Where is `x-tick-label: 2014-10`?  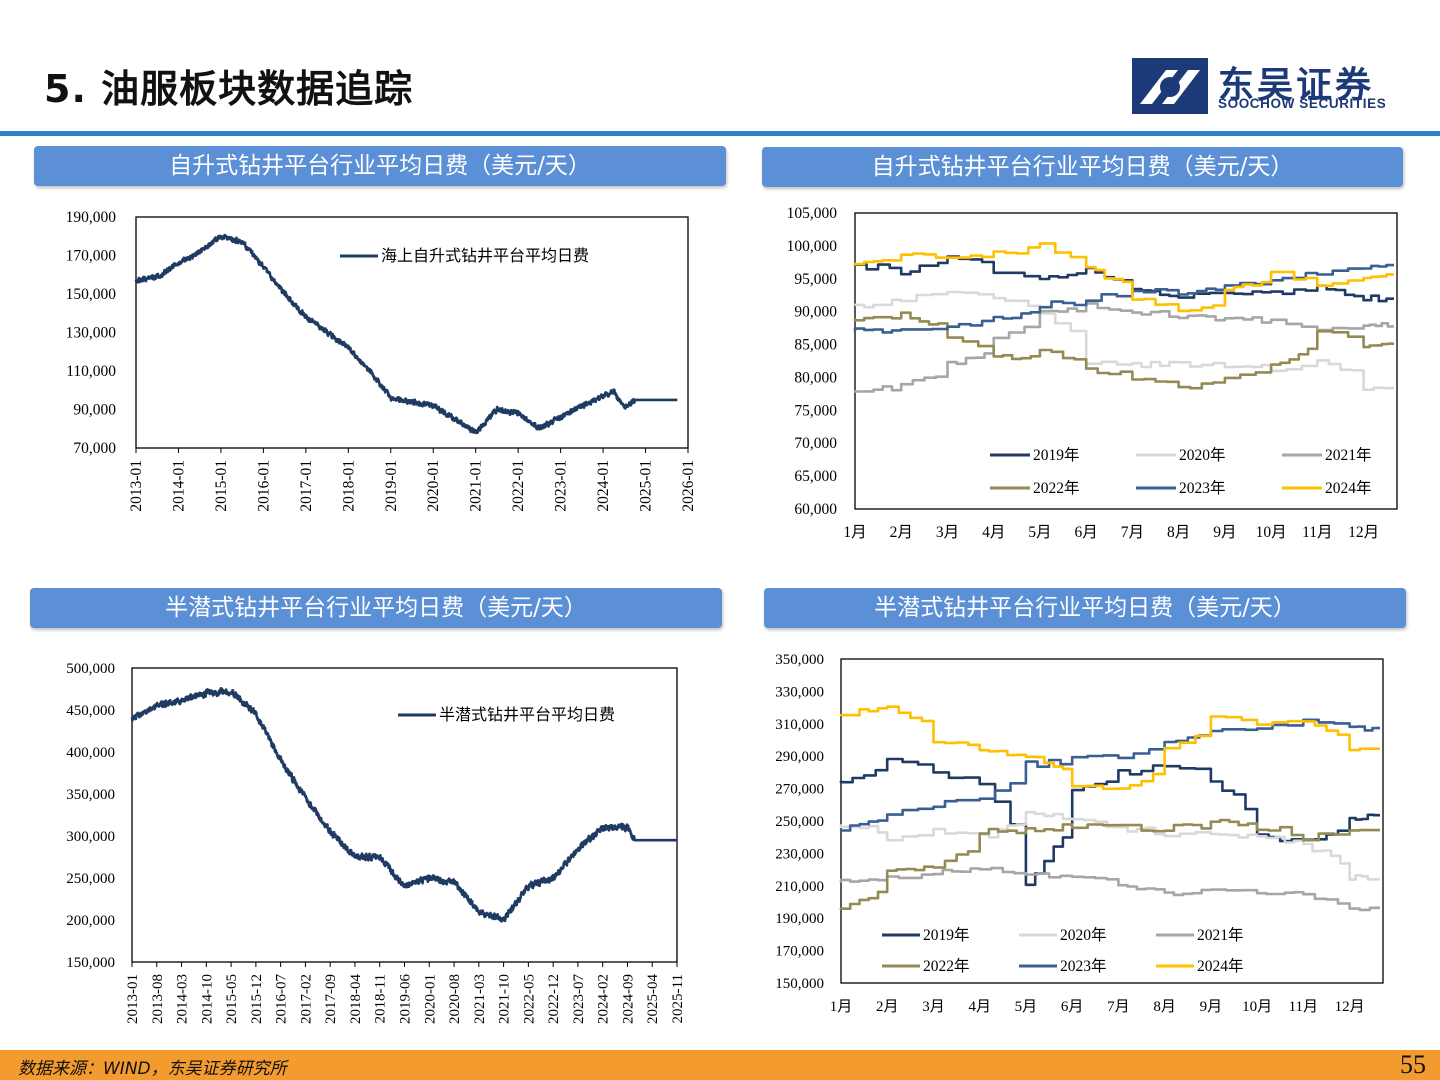
x-tick-label: 2014-10 is located at coordinates (207, 999).